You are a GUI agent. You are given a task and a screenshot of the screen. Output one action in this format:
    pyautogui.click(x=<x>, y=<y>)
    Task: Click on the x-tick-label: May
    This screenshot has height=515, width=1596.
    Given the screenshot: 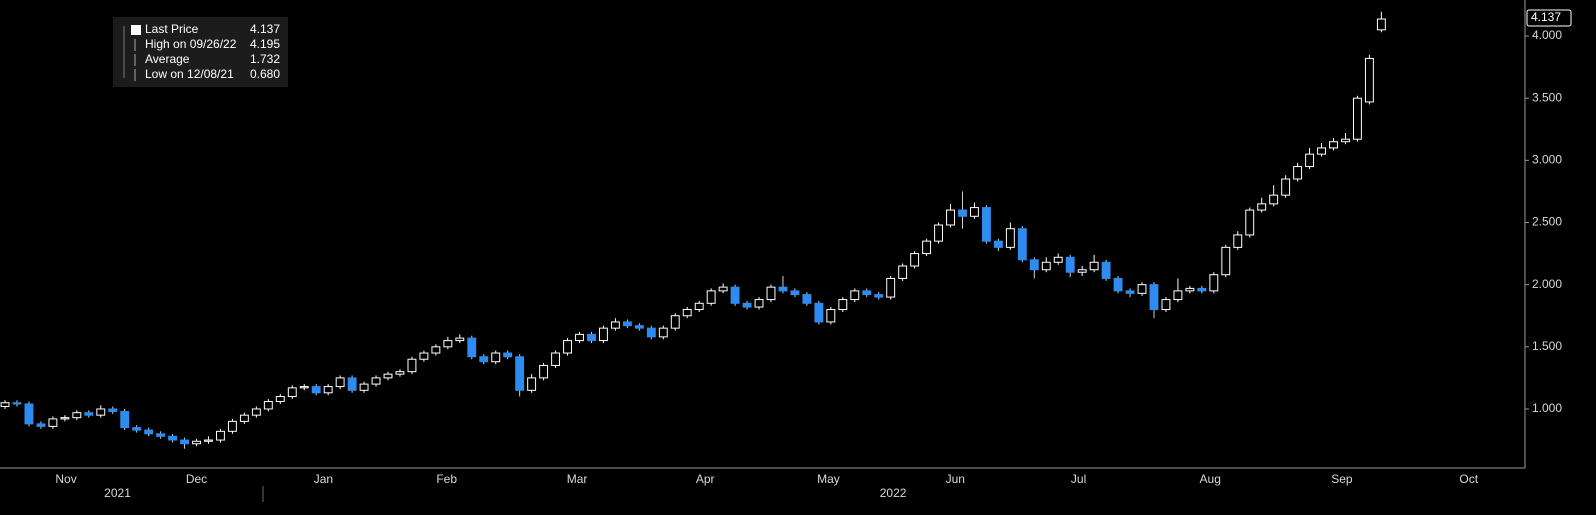 What is the action you would take?
    pyautogui.click(x=828, y=479)
    